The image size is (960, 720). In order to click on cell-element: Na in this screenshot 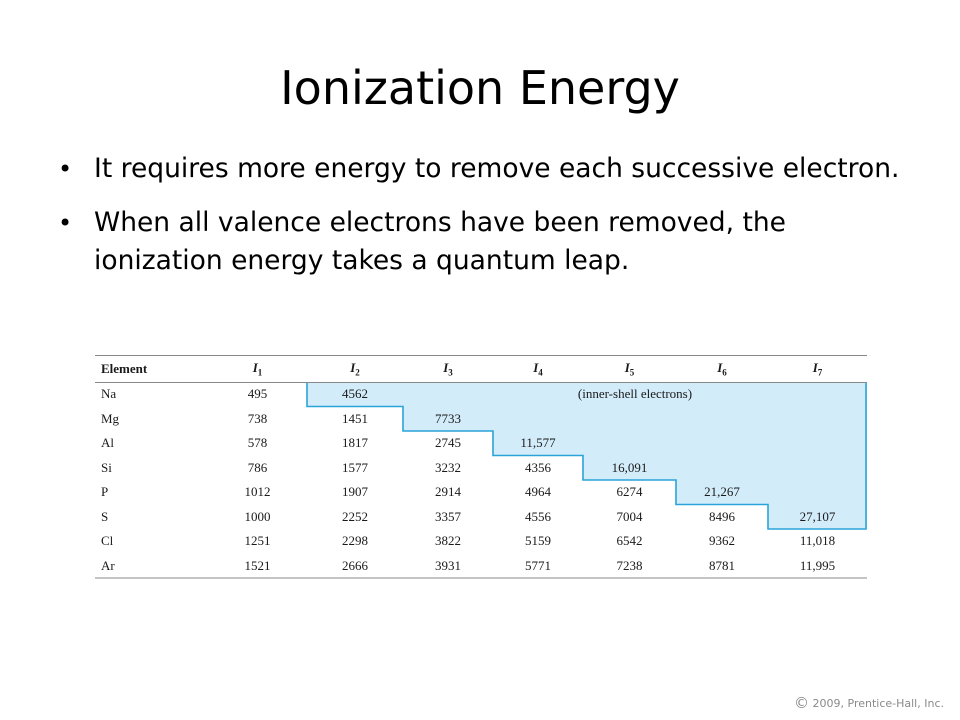, I will do `click(109, 394)`.